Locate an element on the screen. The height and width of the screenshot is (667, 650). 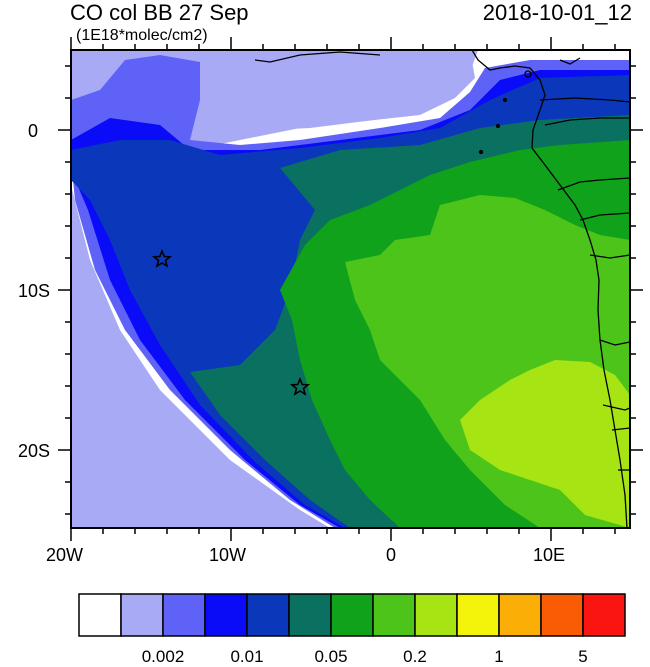
colorbar-label: 0.01 is located at coordinates (247, 656).